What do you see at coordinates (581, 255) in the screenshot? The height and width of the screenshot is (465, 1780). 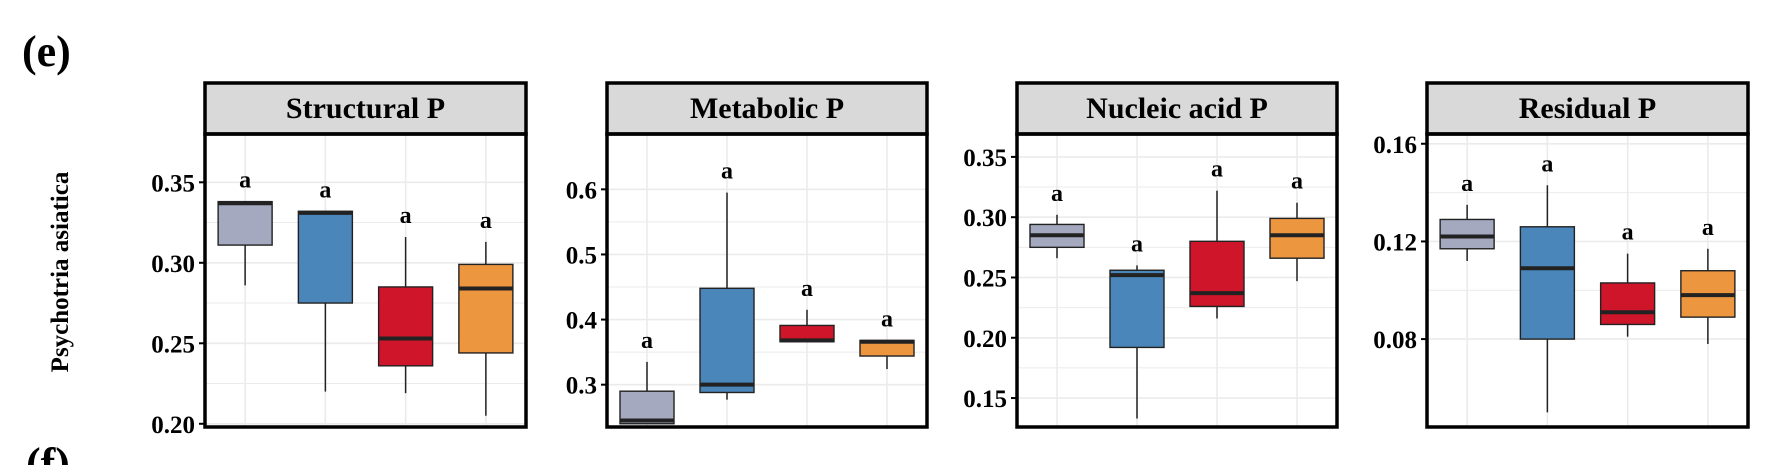 I see `y-tick-label: 0.5` at bounding box center [581, 255].